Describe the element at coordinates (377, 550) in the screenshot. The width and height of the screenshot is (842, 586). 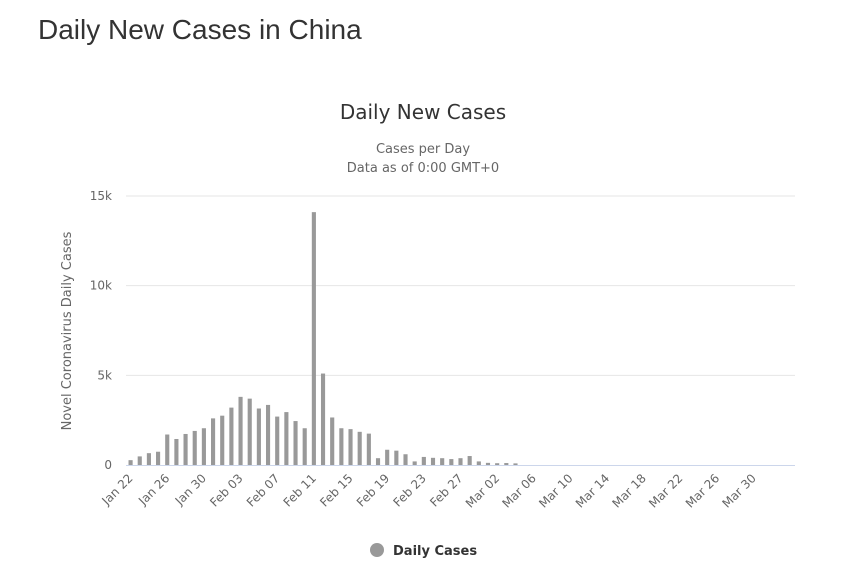
I see `legend-marker` at that location.